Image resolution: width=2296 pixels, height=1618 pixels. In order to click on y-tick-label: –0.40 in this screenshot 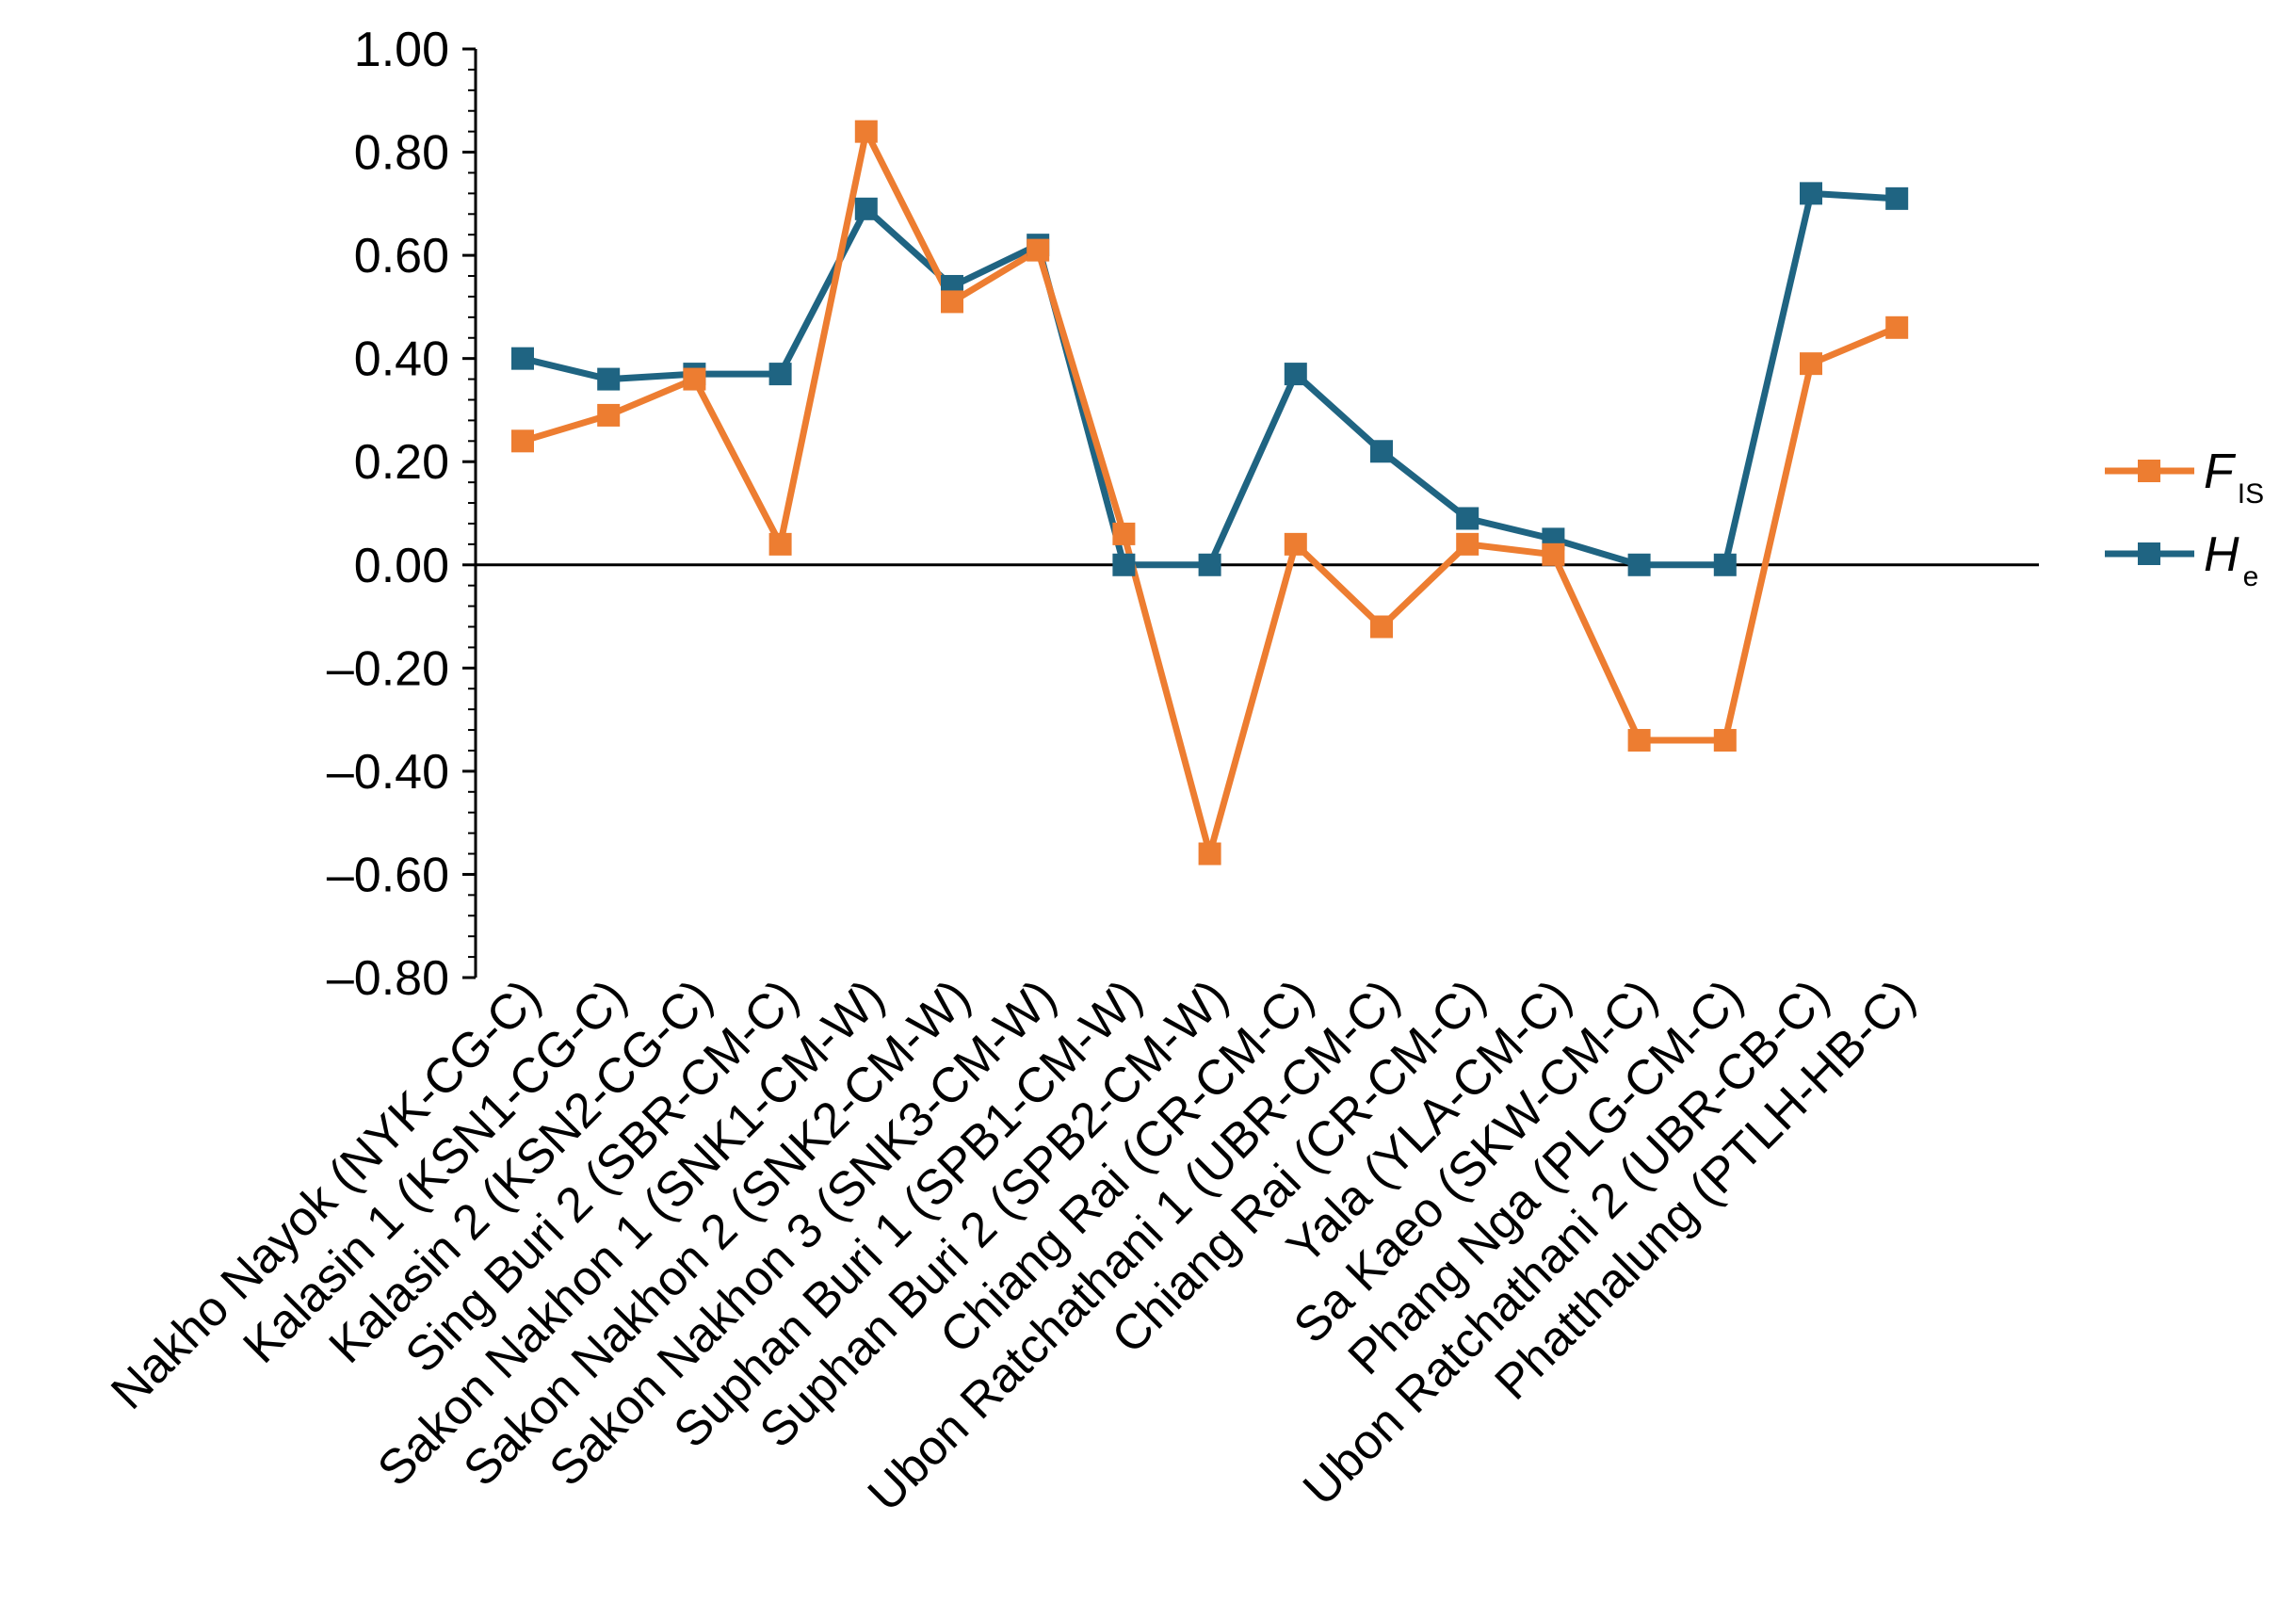, I will do `click(388, 772)`.